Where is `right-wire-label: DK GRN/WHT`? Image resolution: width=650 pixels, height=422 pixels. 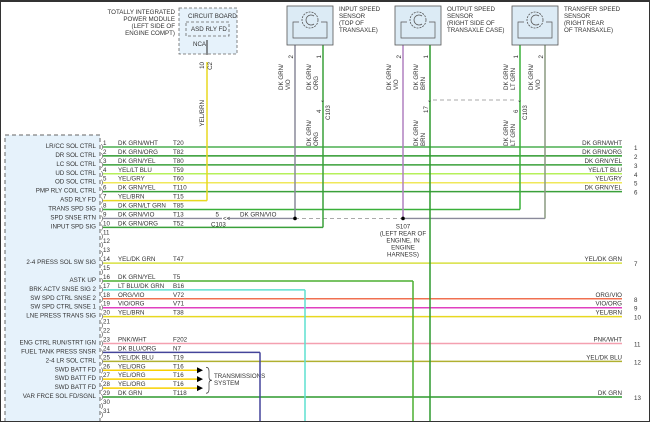
right-wire-label: DK GRN/WHT is located at coordinates (602, 143).